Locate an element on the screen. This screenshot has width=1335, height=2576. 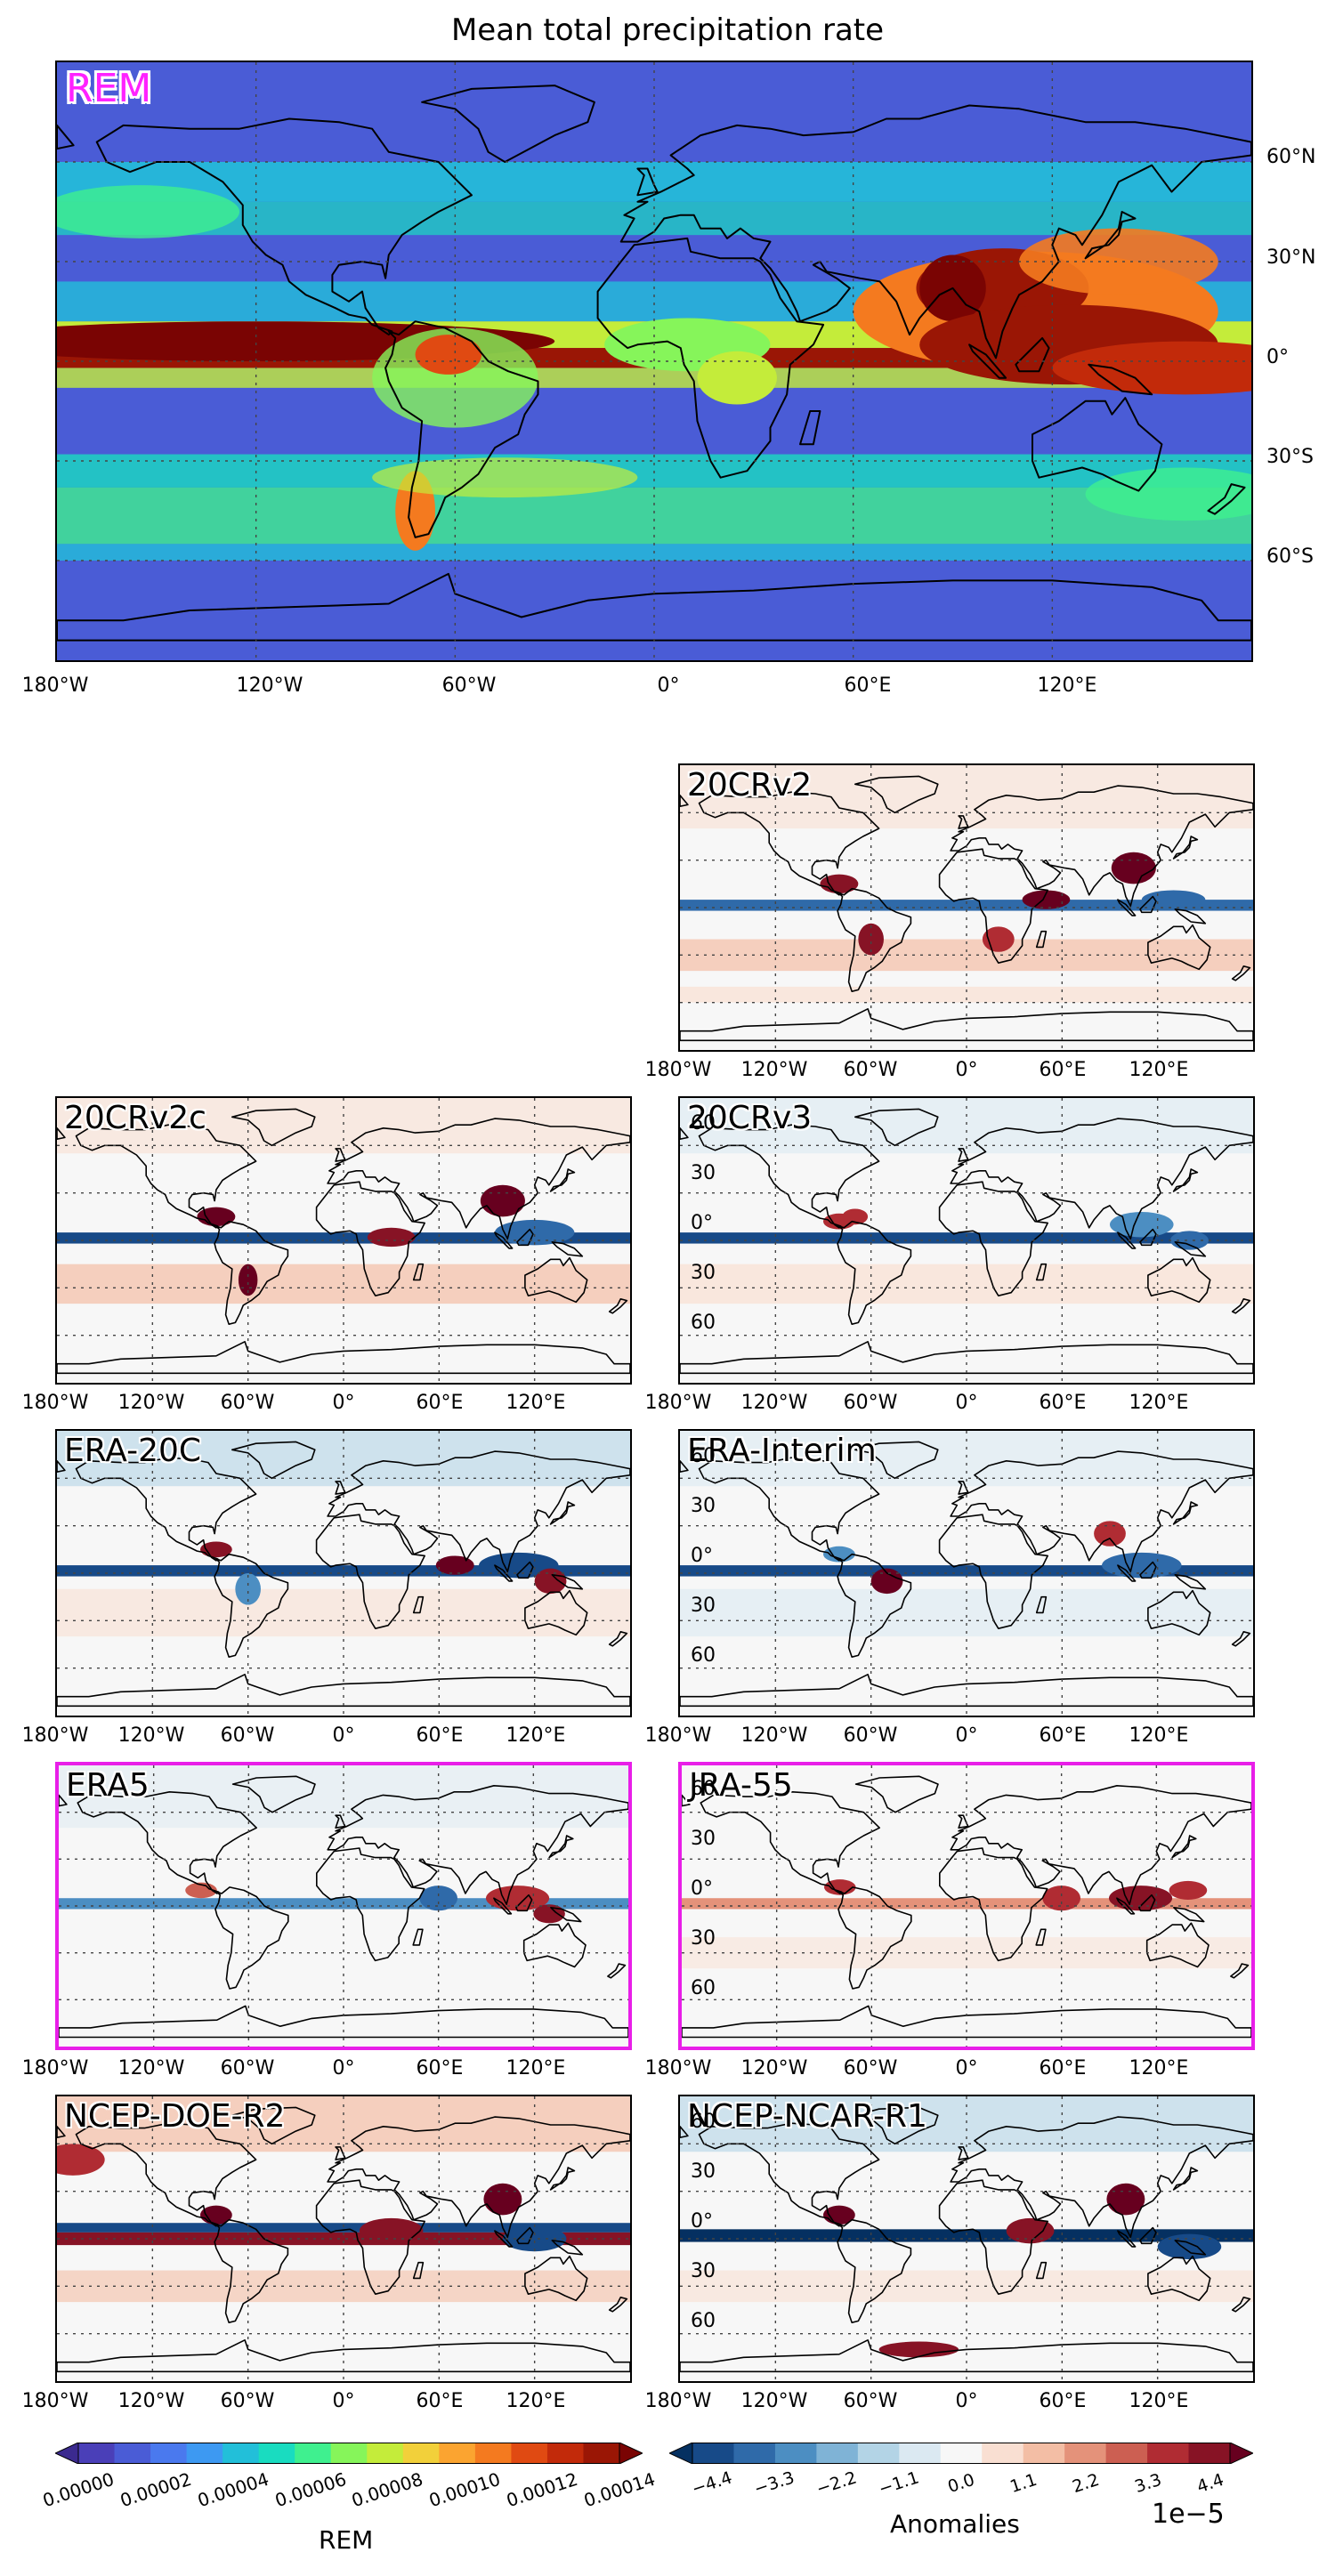
anomaly-map-panel: JRA-55 is located at coordinates (966, 1906).